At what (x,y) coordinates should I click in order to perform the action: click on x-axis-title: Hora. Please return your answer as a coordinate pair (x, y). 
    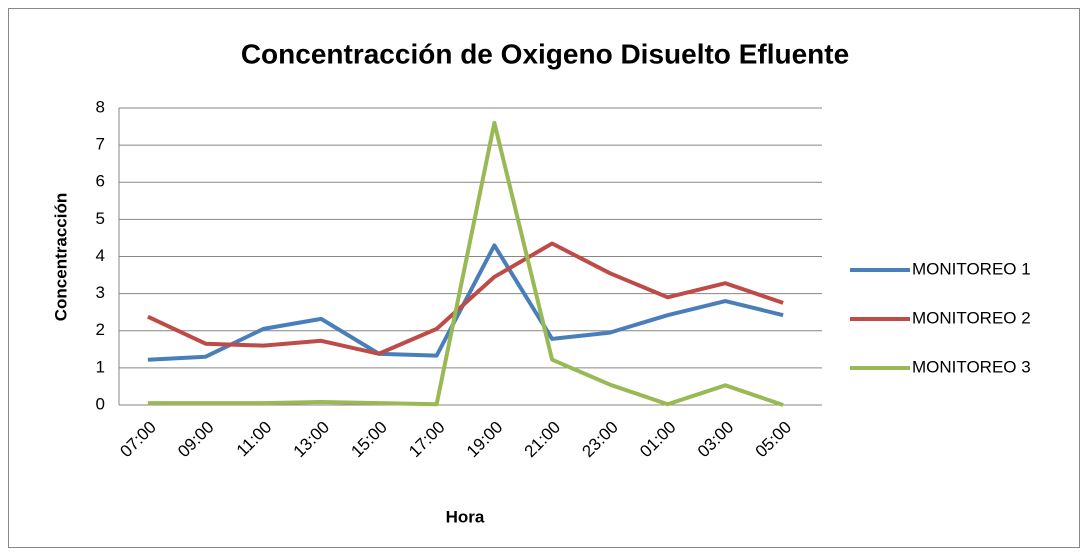
    Looking at the image, I should click on (465, 516).